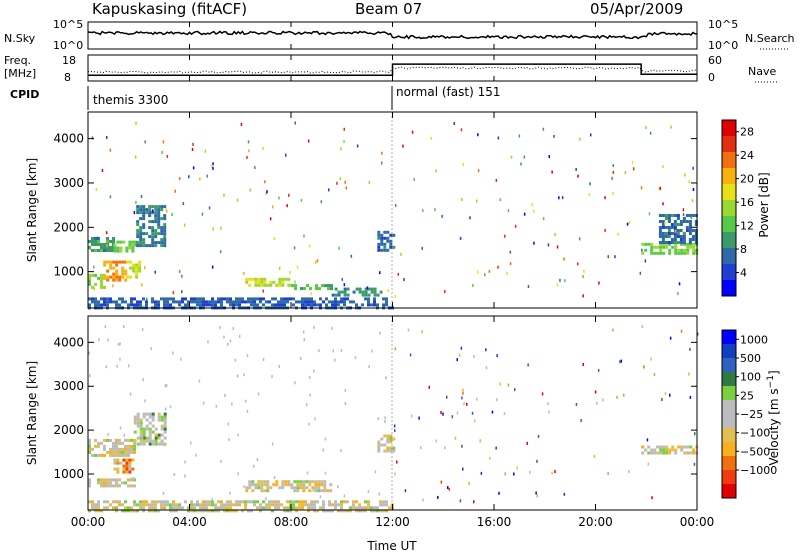 The width and height of the screenshot is (800, 554). I want to click on colorbar-tick-label: 24, so click(747, 155).